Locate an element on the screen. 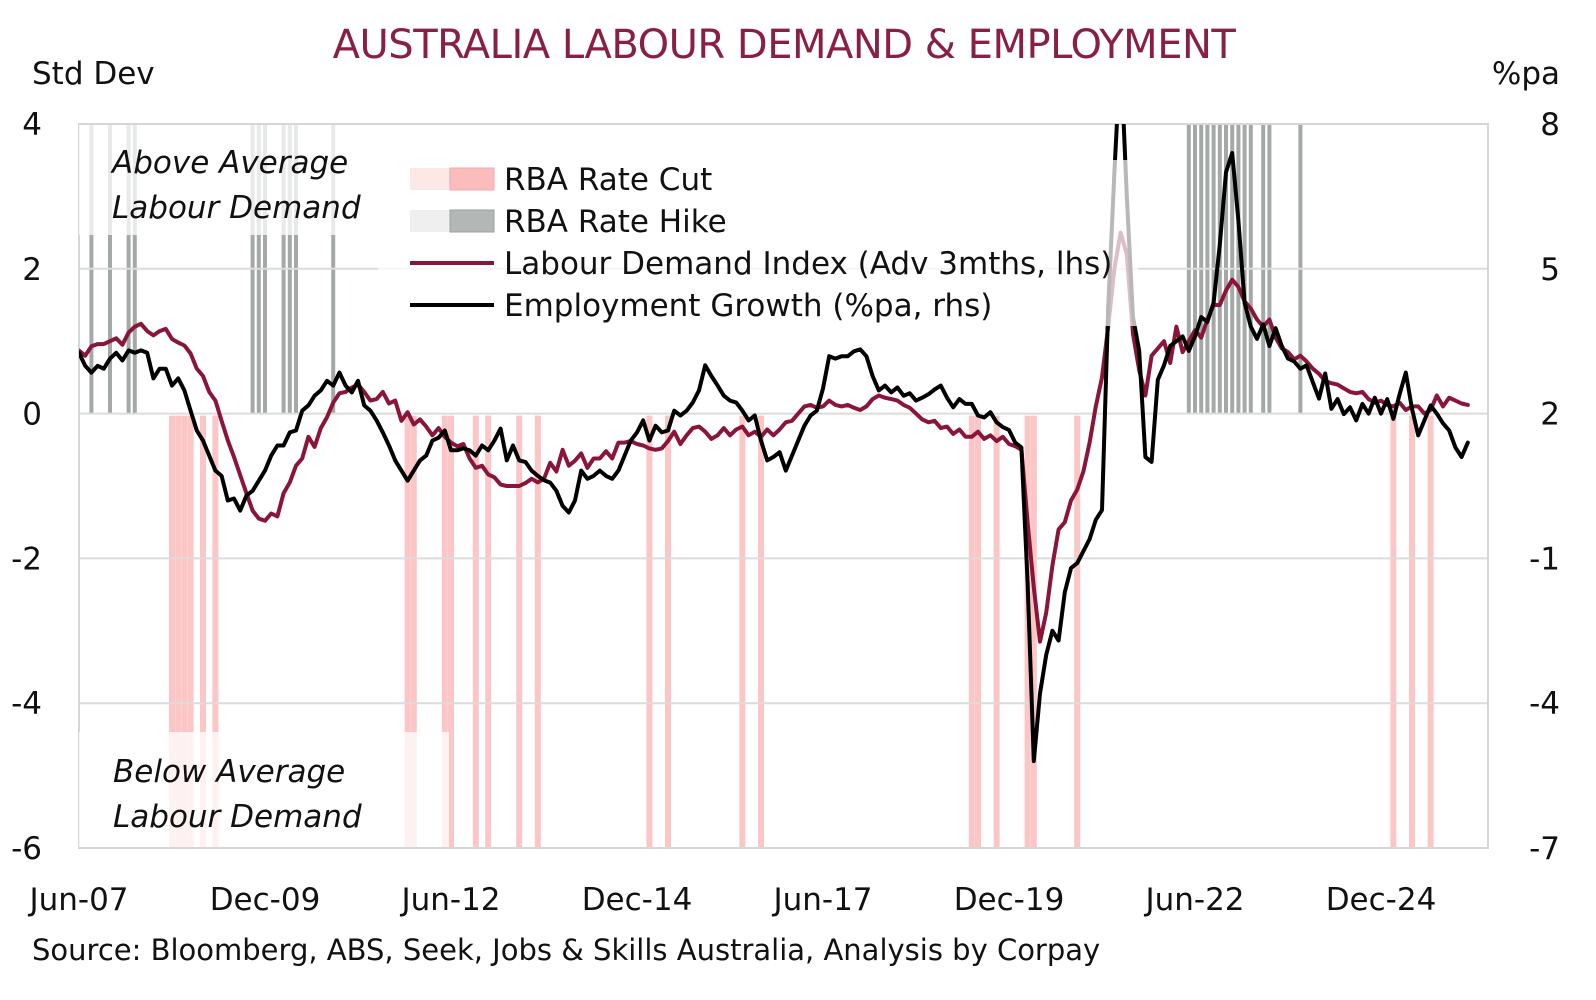 The height and width of the screenshot is (1000, 1596). annotation-below-line2: Labour Demand is located at coordinates (237, 817).